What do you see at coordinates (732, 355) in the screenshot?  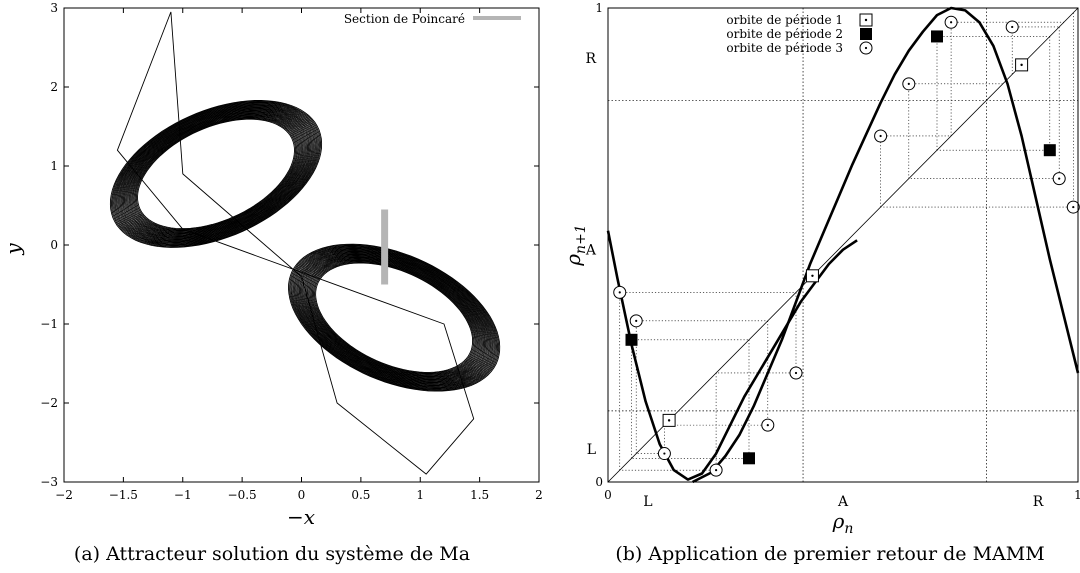 I see `map-branch` at bounding box center [732, 355].